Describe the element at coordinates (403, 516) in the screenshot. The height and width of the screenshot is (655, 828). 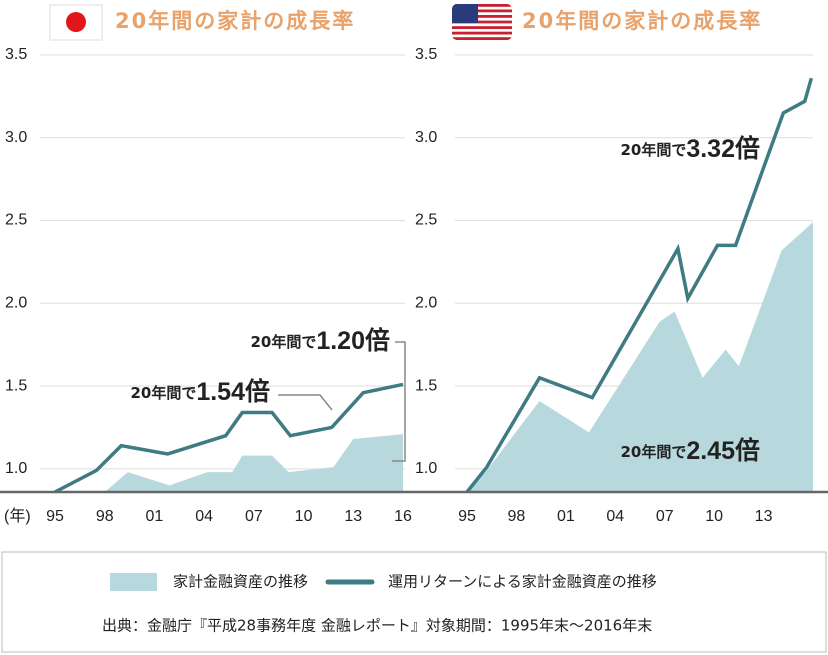
I see `x-tick-label: 16` at that location.